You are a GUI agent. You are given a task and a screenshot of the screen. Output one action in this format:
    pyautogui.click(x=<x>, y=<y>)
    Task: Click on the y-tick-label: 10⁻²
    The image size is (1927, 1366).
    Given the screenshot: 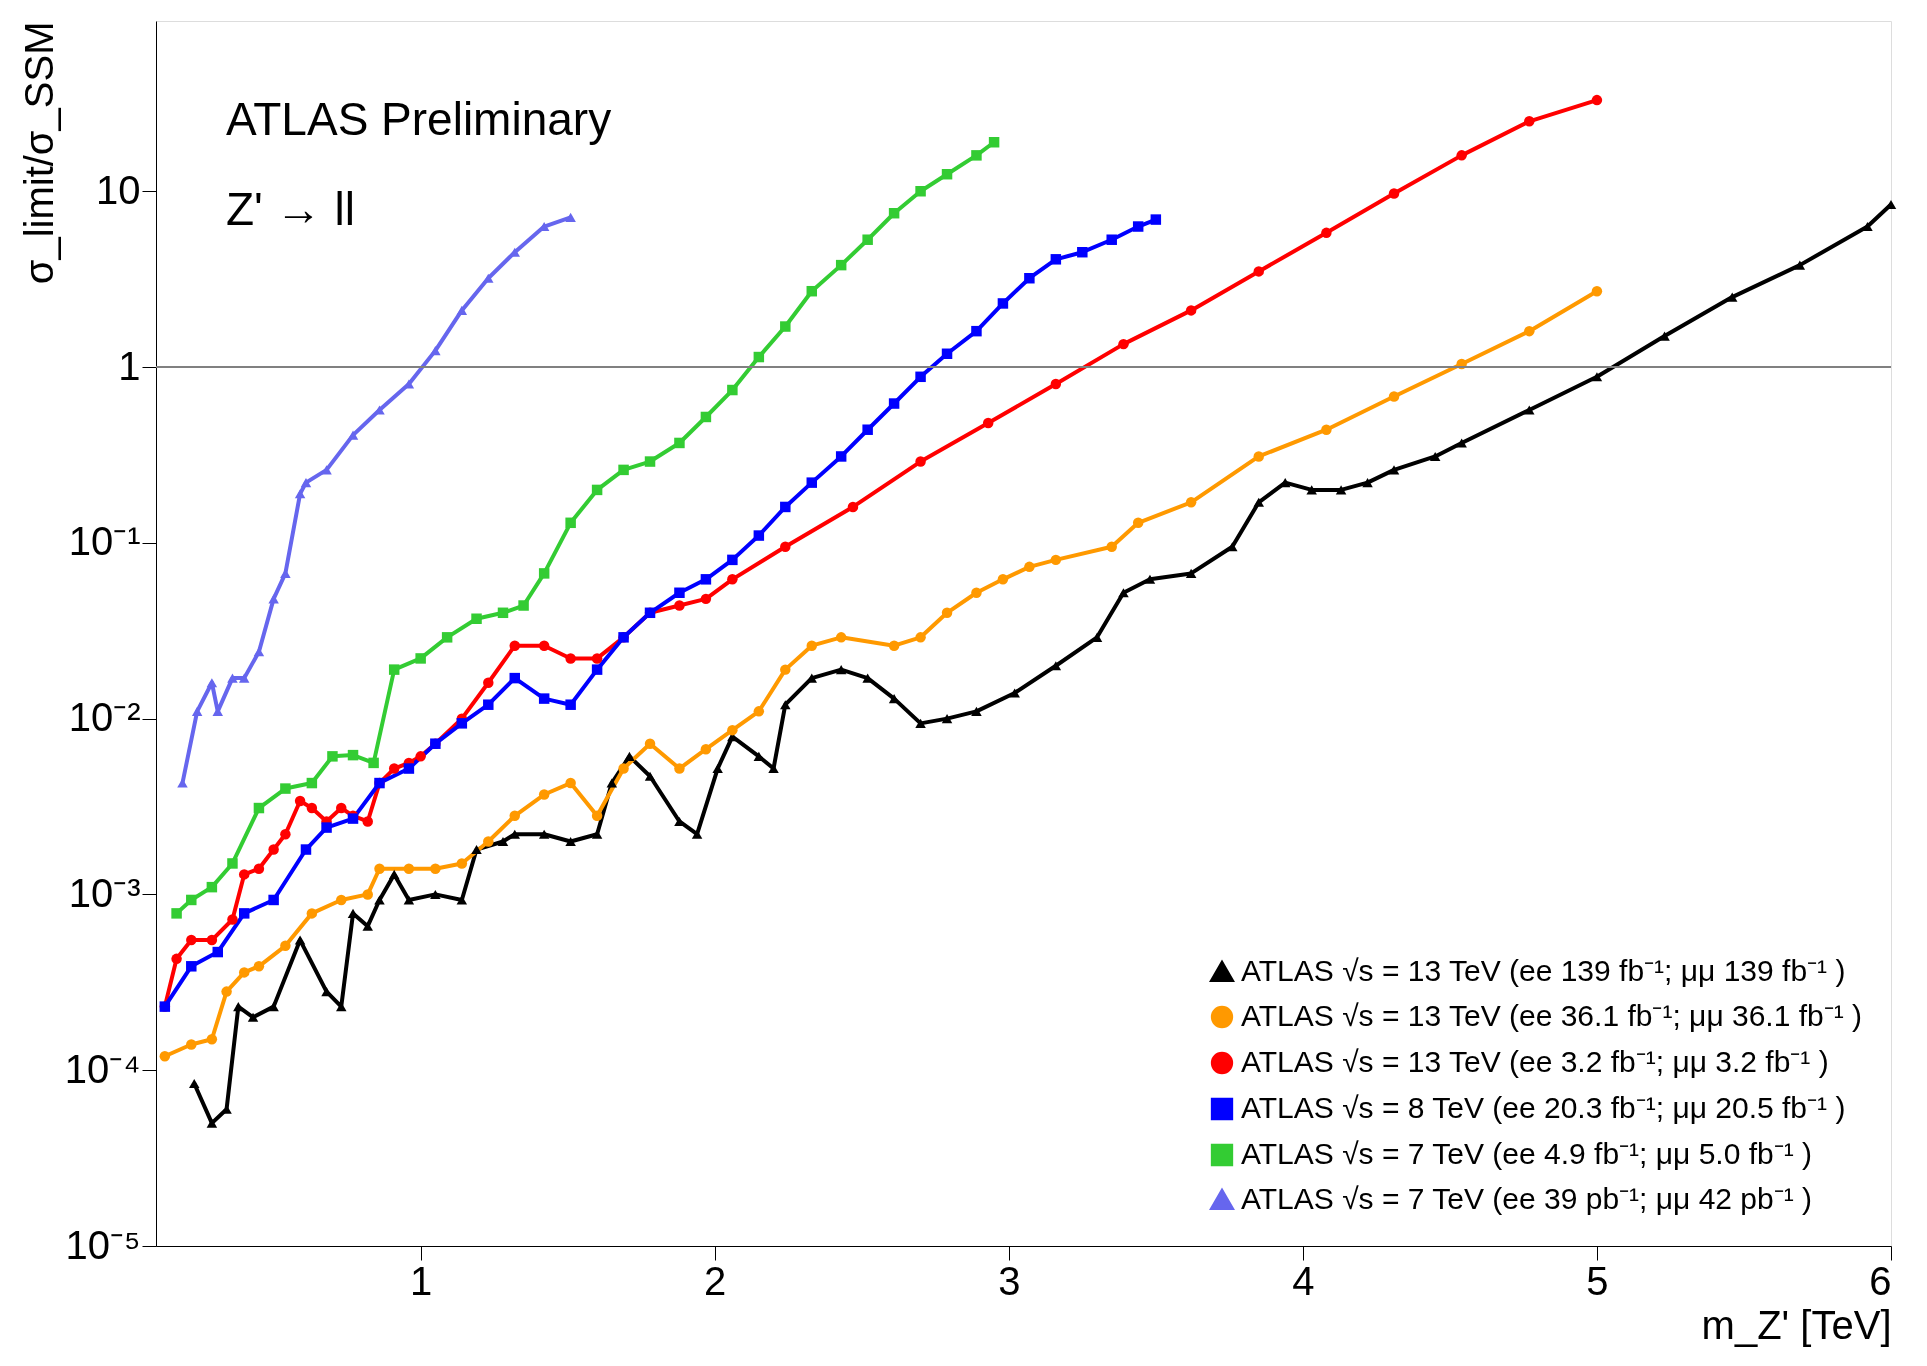 What is the action you would take?
    pyautogui.click(x=104, y=717)
    